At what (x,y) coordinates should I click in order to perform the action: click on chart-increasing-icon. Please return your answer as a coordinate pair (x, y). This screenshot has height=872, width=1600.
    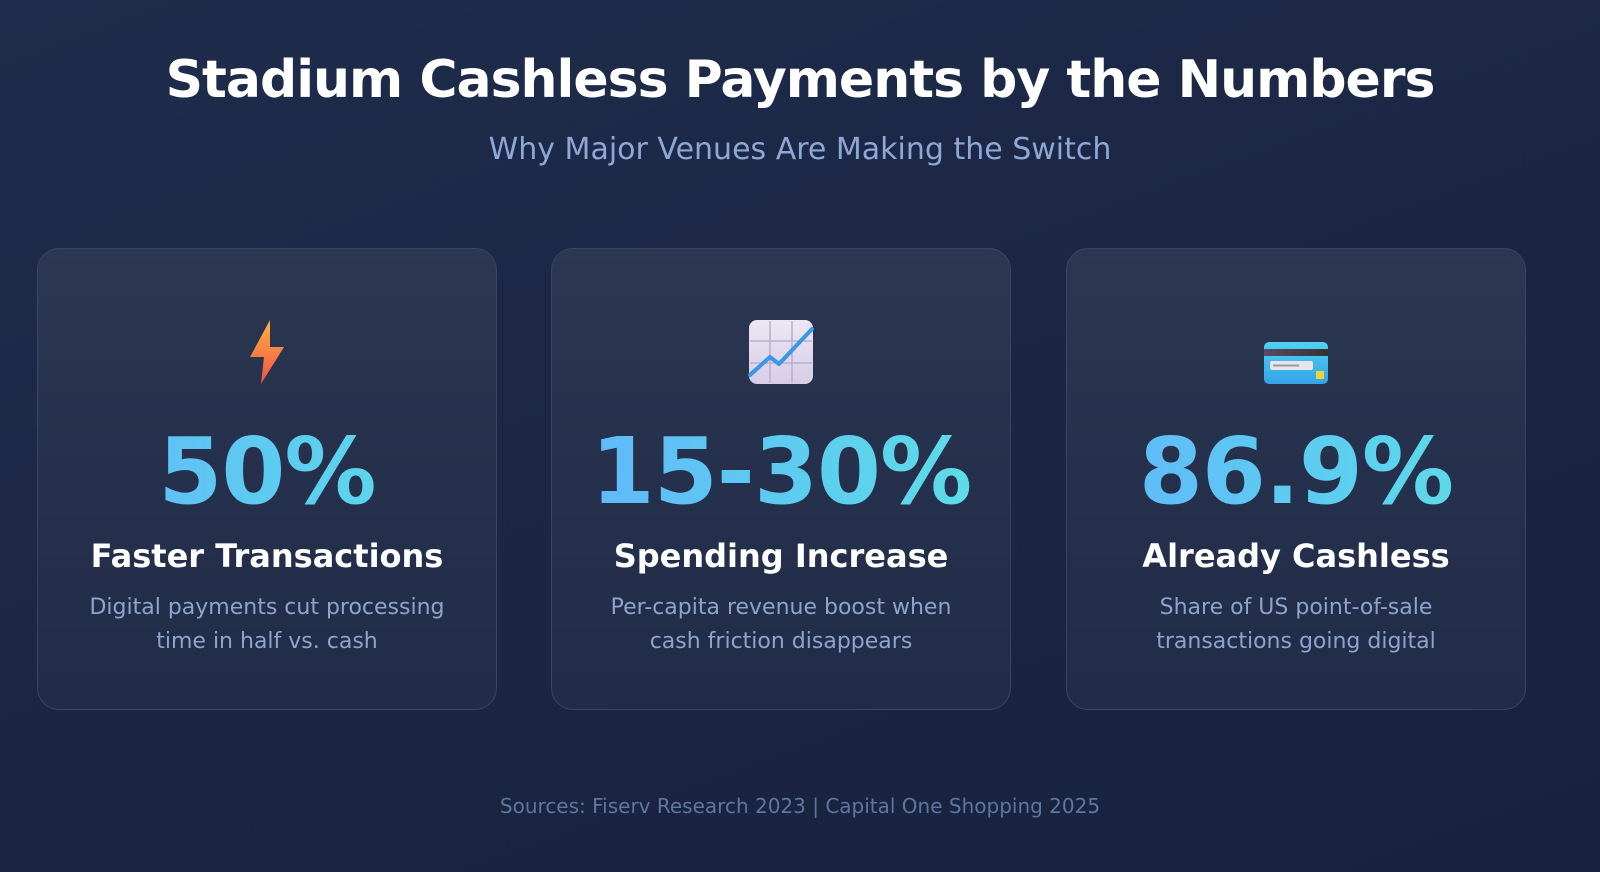
    Looking at the image, I should click on (781, 352).